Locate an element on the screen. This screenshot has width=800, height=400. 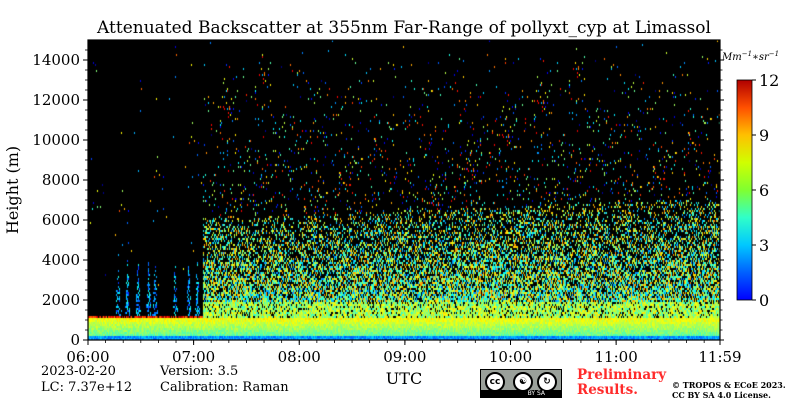
preliminary-results-note: Preliminary Results. is located at coordinates (621, 383).